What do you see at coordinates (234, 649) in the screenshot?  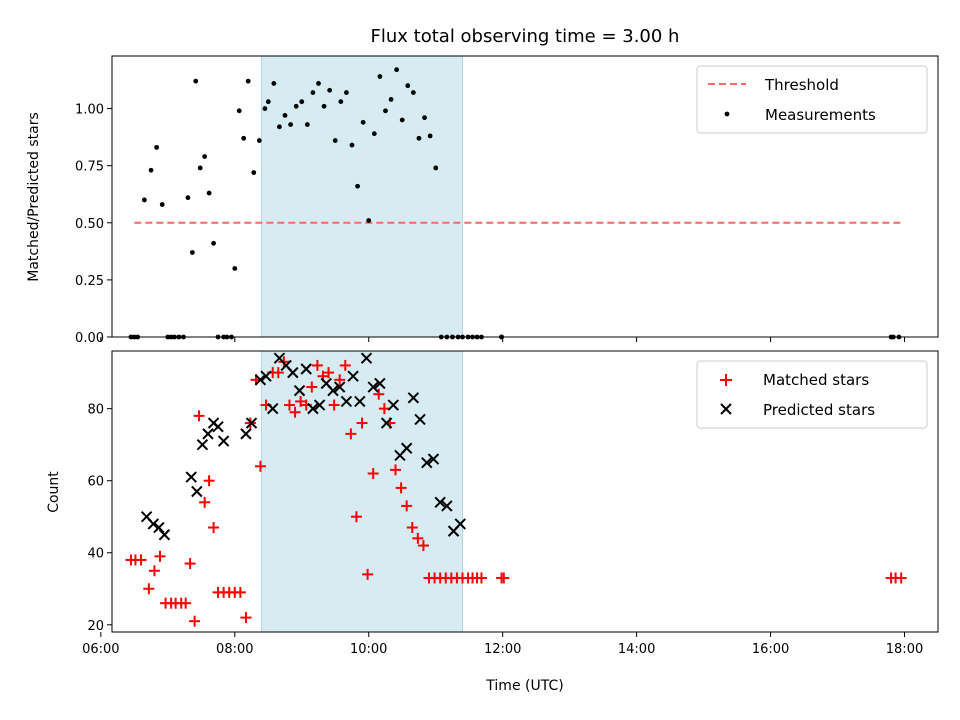 I see `x-tick-label: 08:00` at bounding box center [234, 649].